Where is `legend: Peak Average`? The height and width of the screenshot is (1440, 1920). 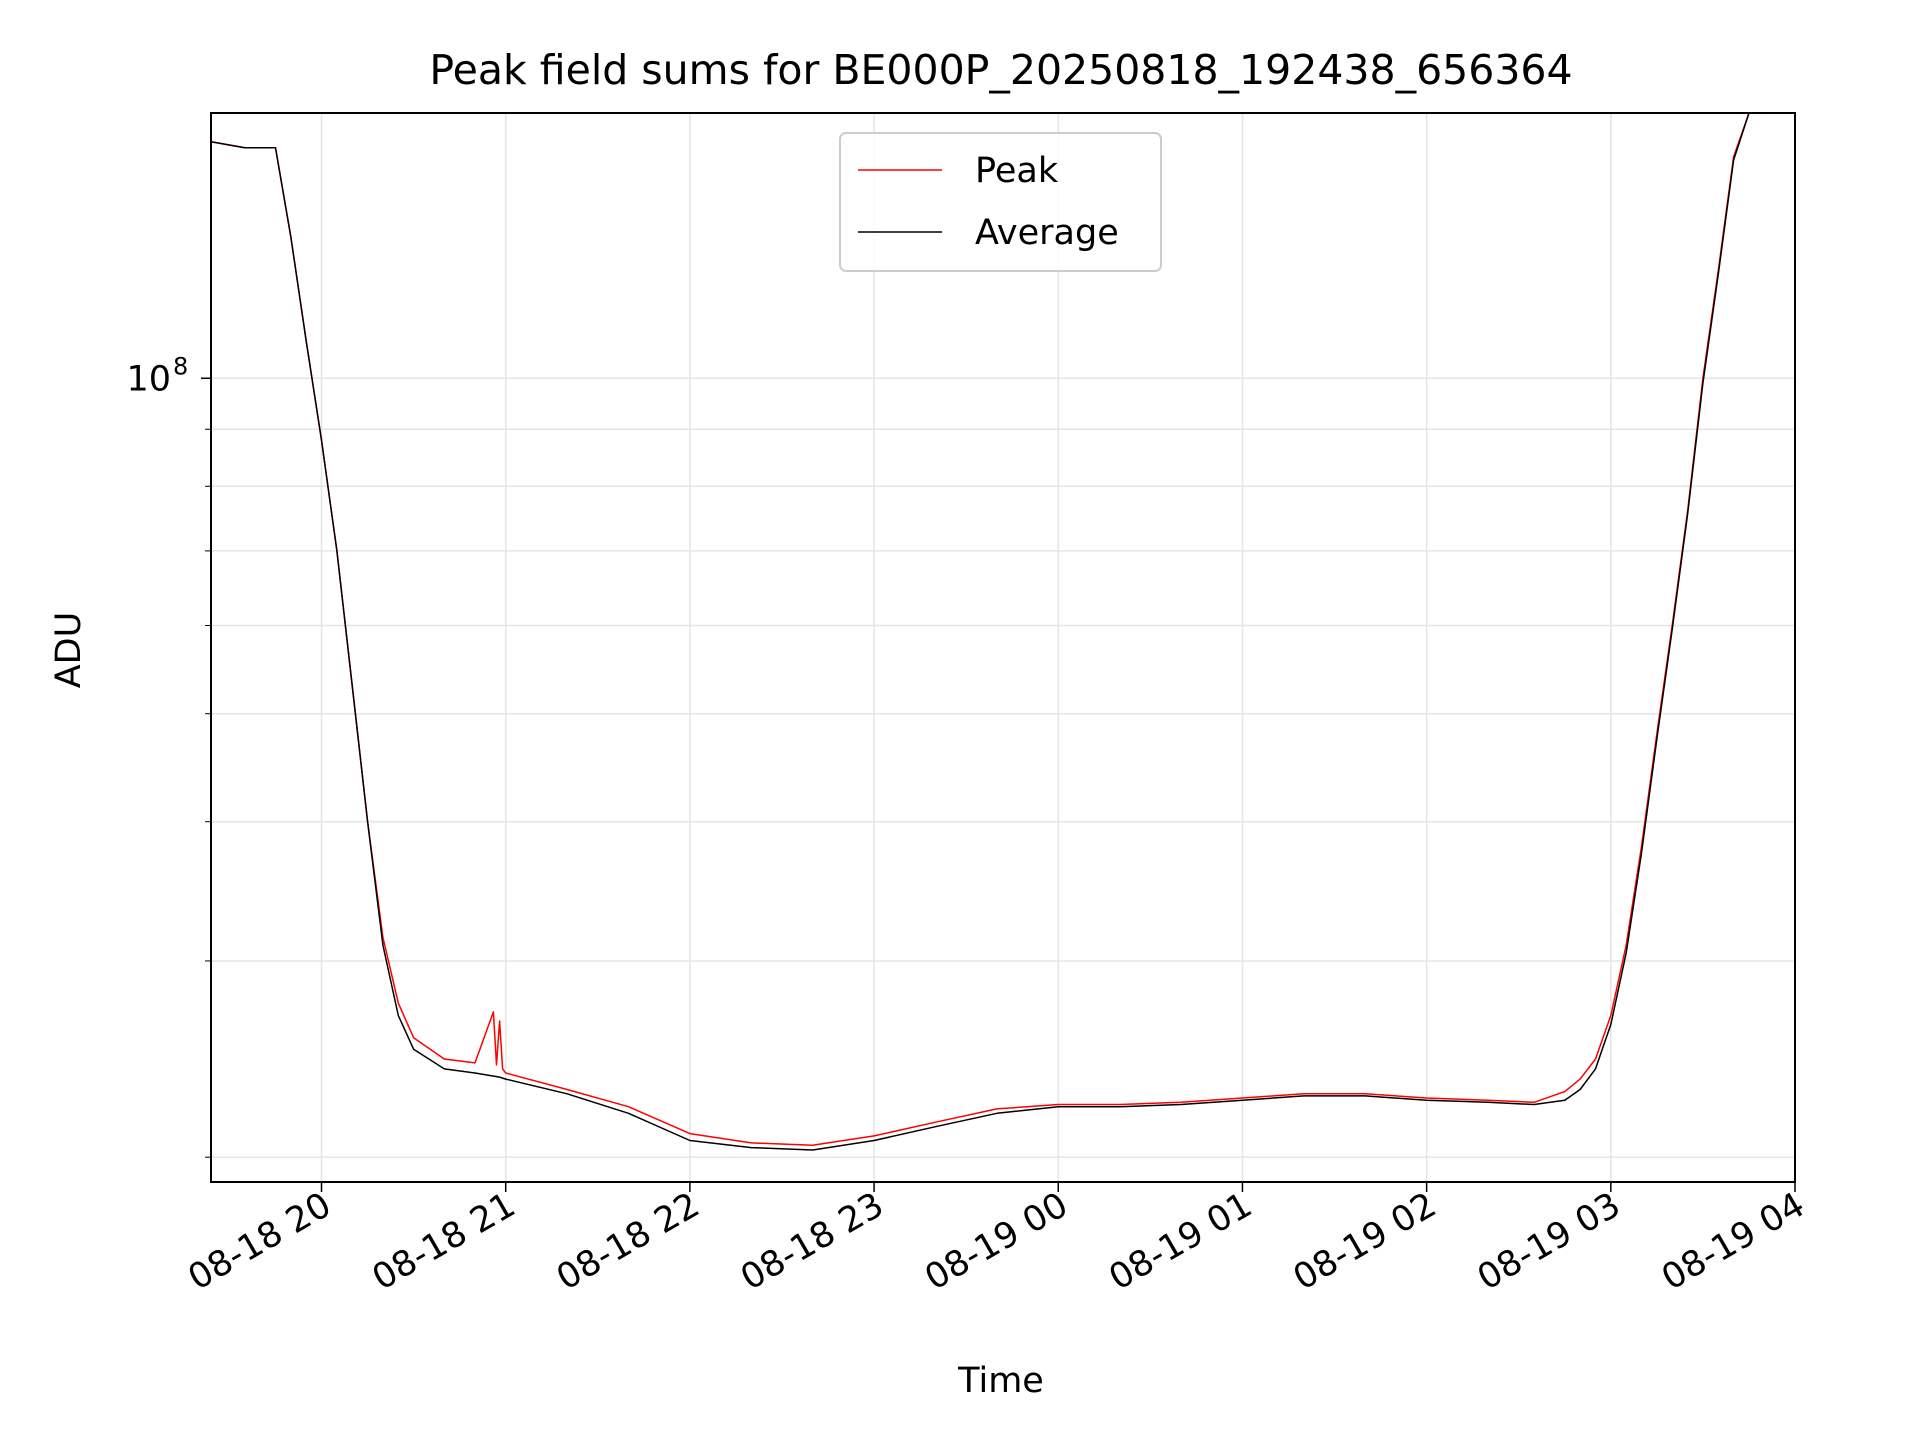
legend: Peak Average is located at coordinates (1000, 202).